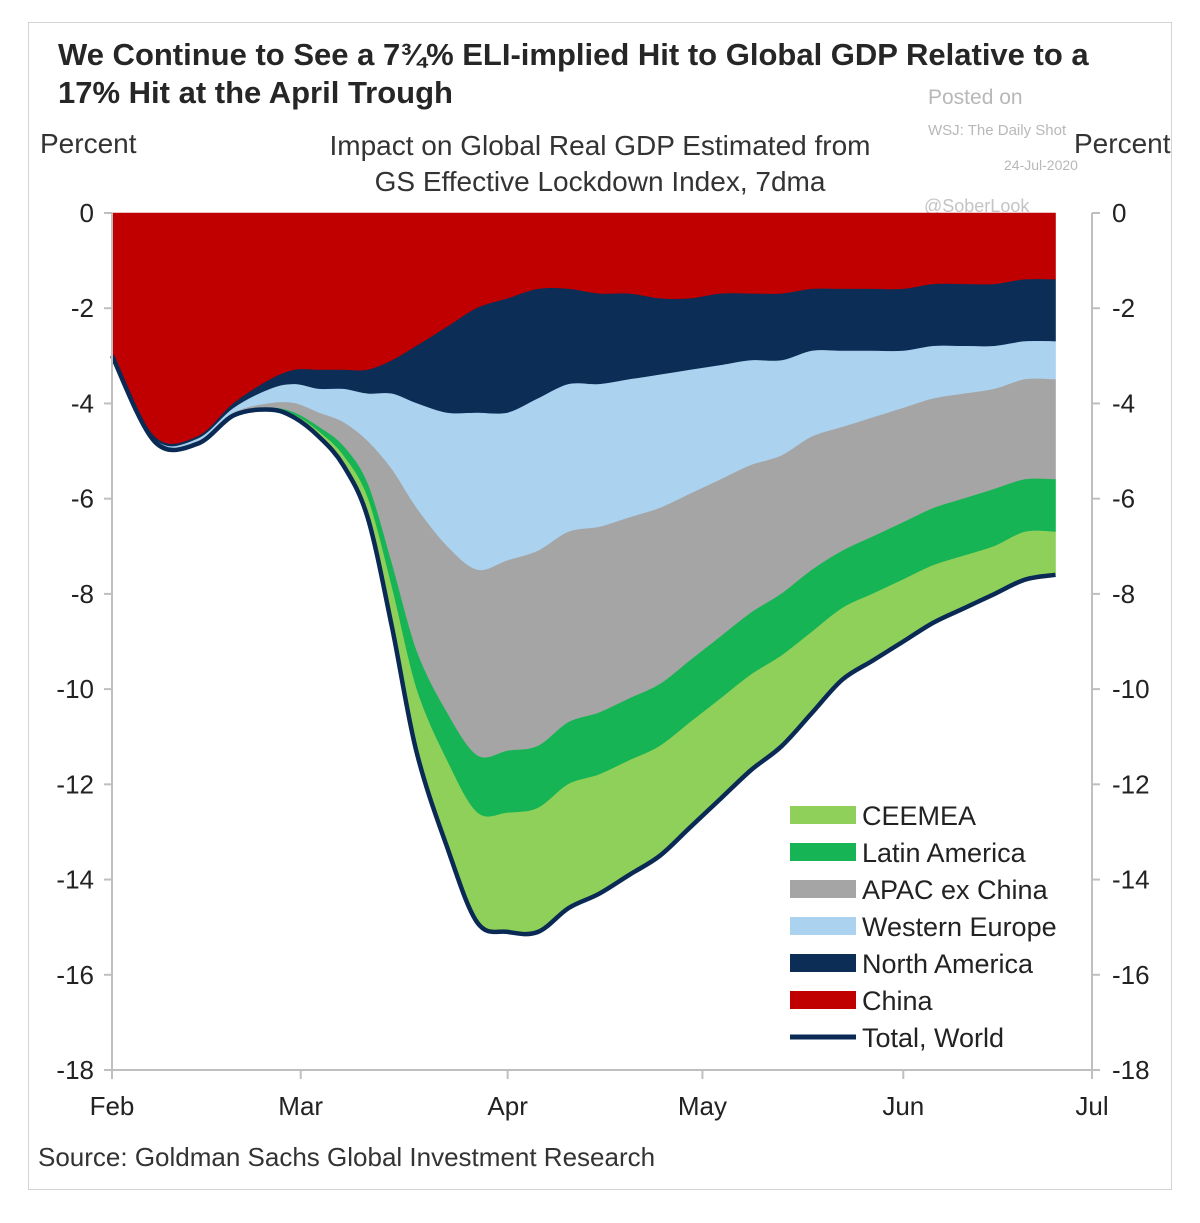 This screenshot has width=1200, height=1223. Describe the element at coordinates (1091, 1106) in the screenshot. I see `x-tick-label-jul: Jul` at that location.